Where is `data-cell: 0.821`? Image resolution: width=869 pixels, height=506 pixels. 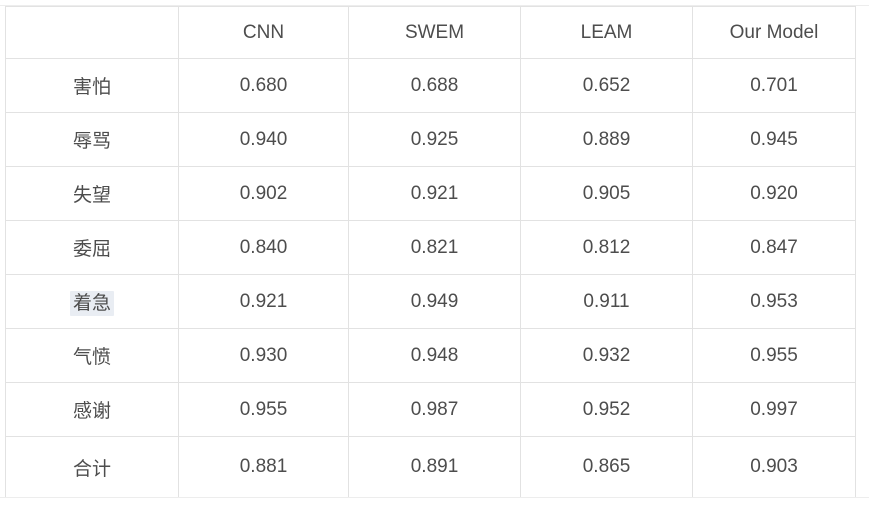
data-cell: 0.821 is located at coordinates (434, 247).